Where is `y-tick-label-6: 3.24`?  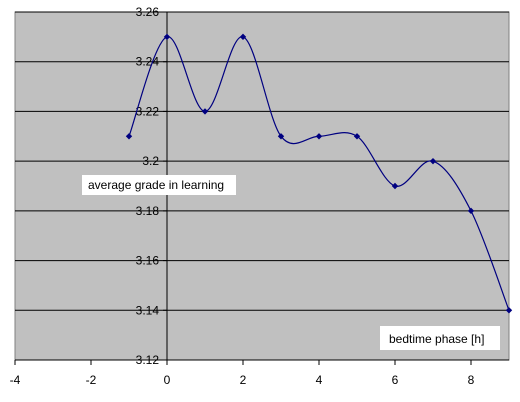
y-tick-label-6: 3.24 is located at coordinates (148, 62).